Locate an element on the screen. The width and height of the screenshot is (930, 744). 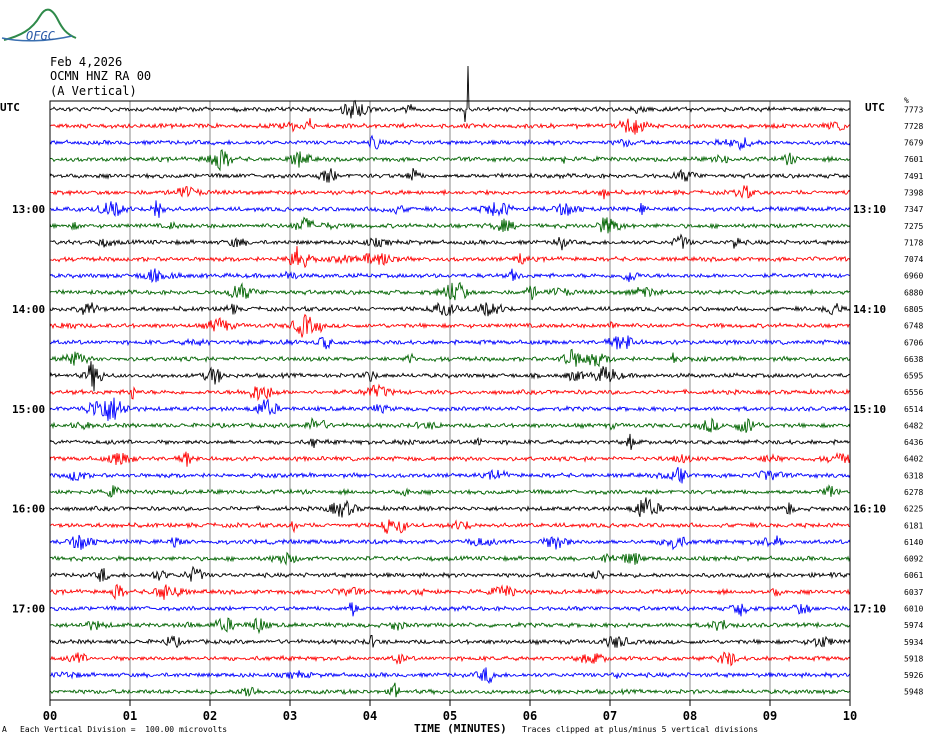
x-tick-label: 00 is located at coordinates (50, 716).